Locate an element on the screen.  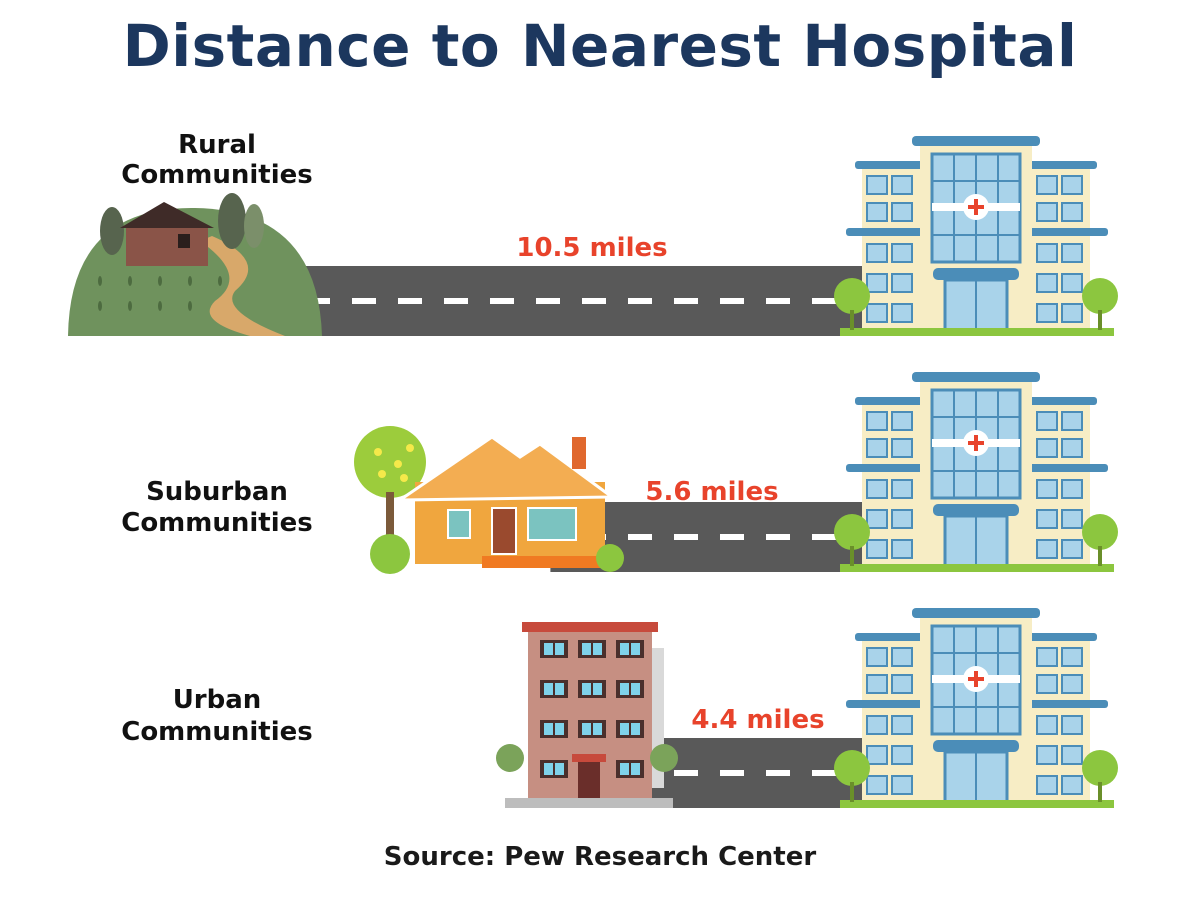
data-label-rural: 10.5 miles is located at coordinates (591, 248).